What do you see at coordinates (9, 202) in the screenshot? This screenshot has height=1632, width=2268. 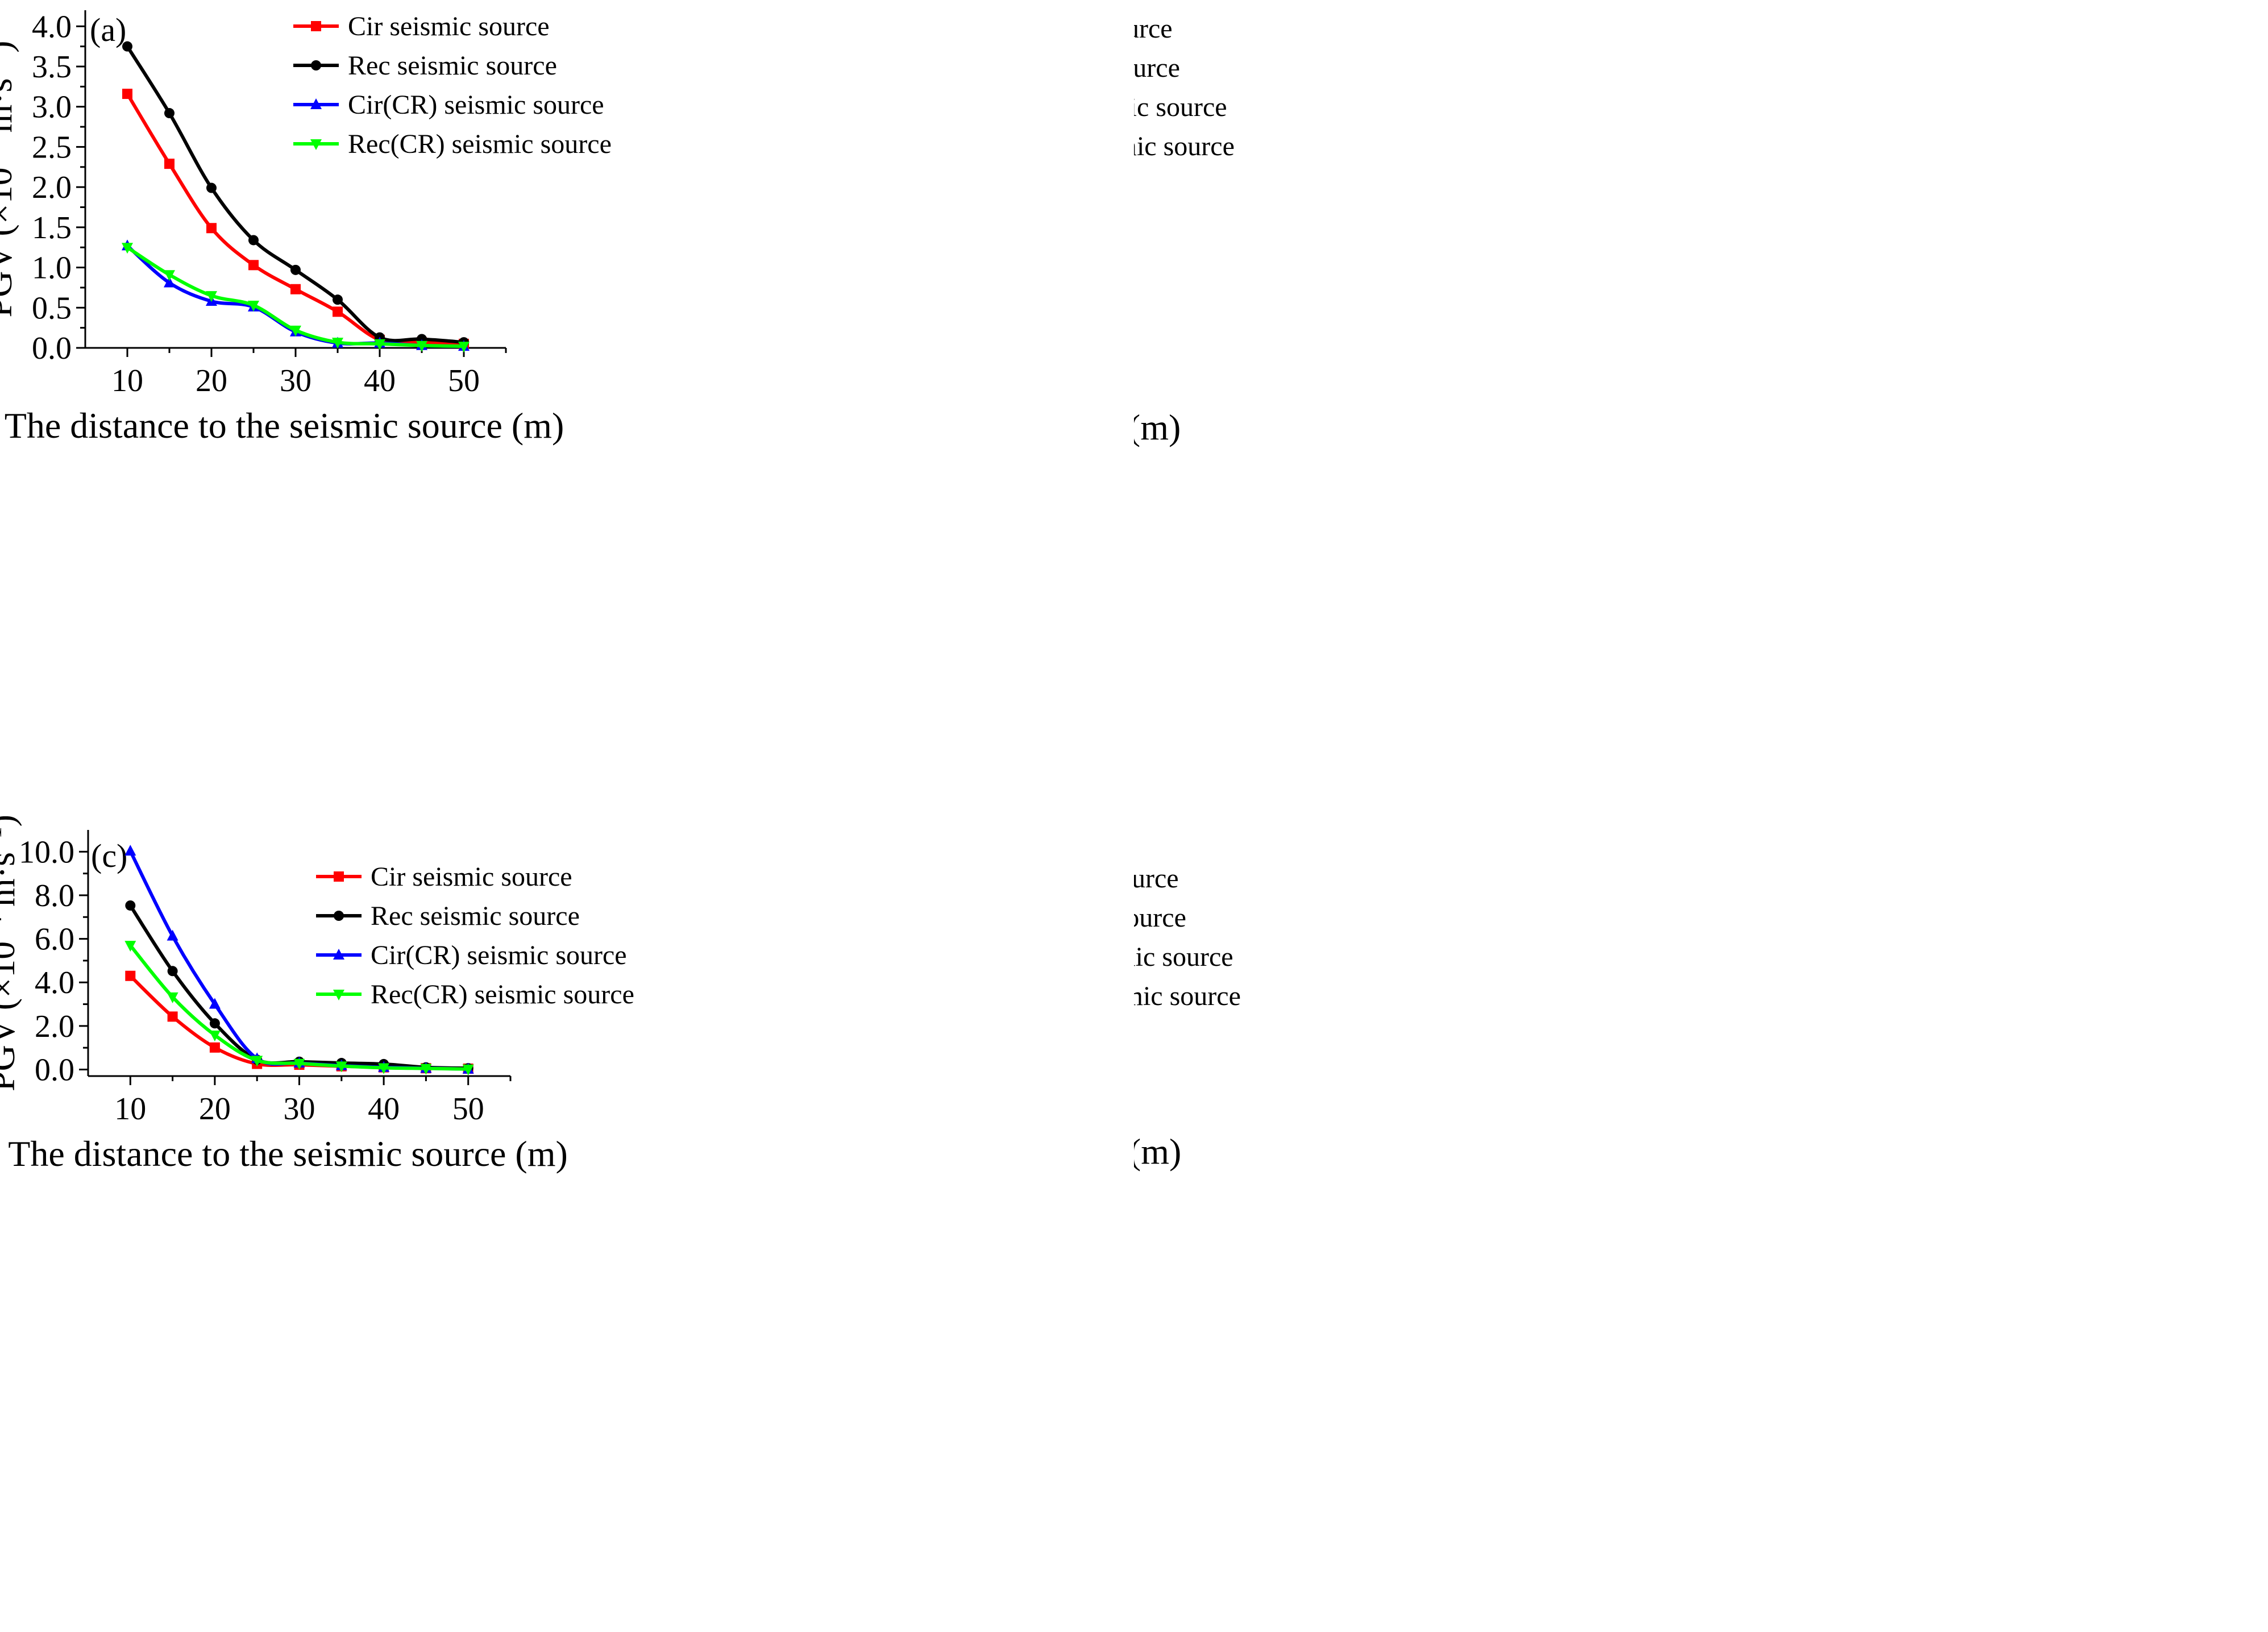 I see `y-axis-title-part: (×10` at bounding box center [9, 202].